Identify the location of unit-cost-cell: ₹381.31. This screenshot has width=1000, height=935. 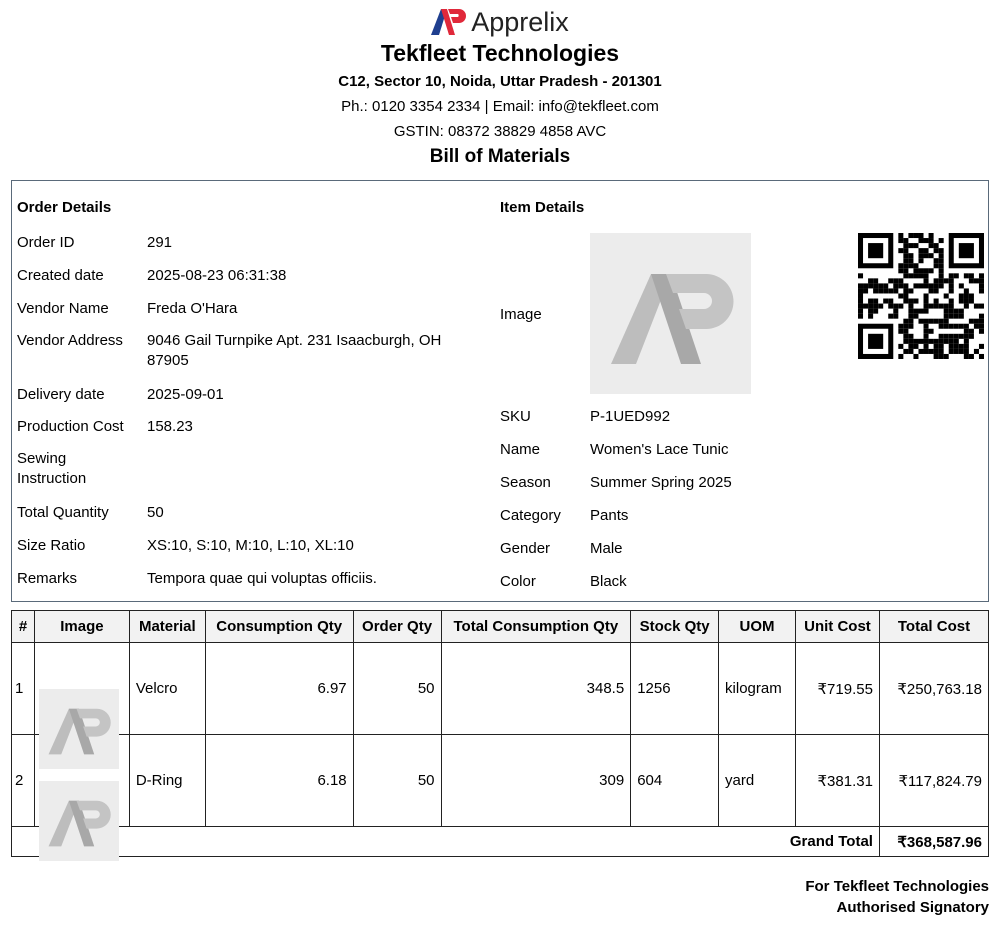
(837, 780).